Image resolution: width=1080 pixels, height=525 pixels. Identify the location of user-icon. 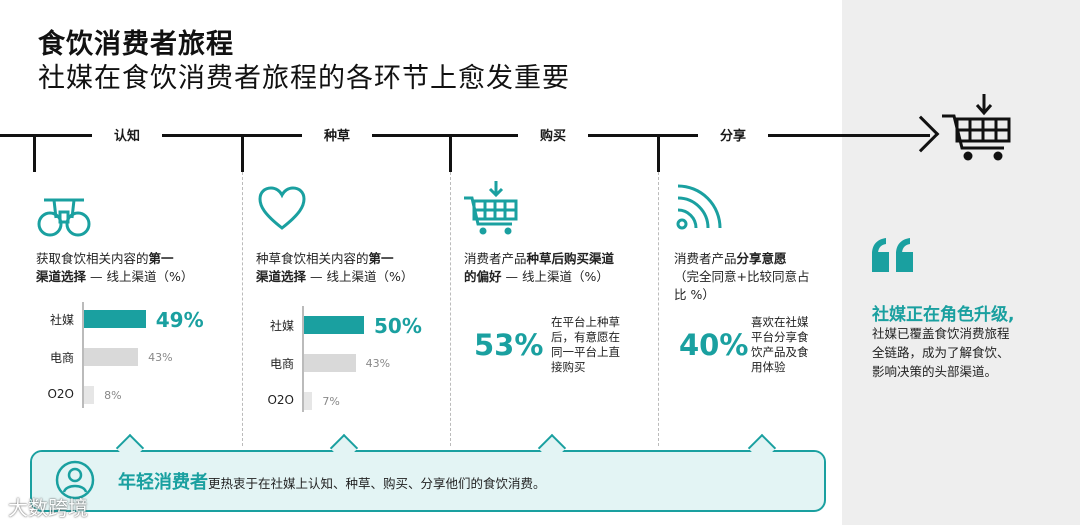
(75, 480).